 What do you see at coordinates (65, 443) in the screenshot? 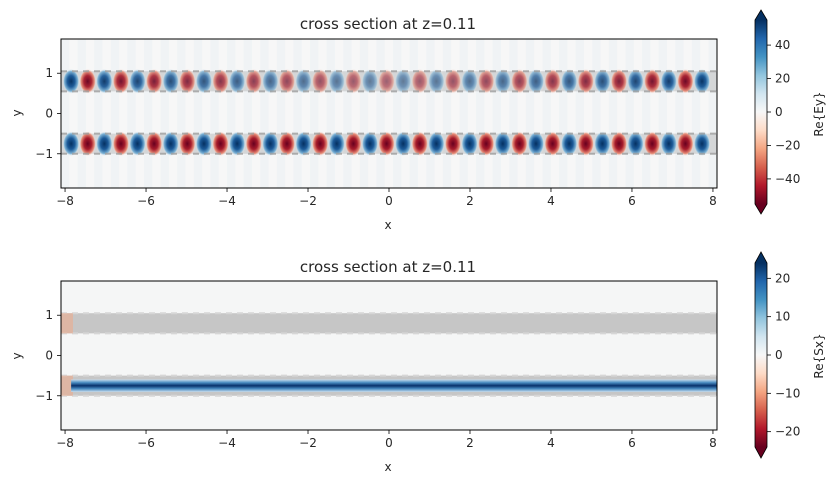
I see `bottom-xtick-label: −8` at bounding box center [65, 443].